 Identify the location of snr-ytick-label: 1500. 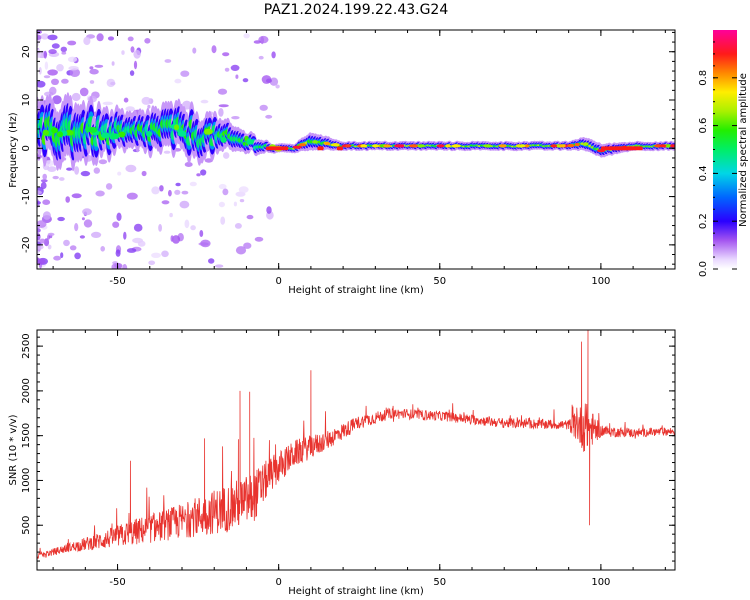
(26, 435).